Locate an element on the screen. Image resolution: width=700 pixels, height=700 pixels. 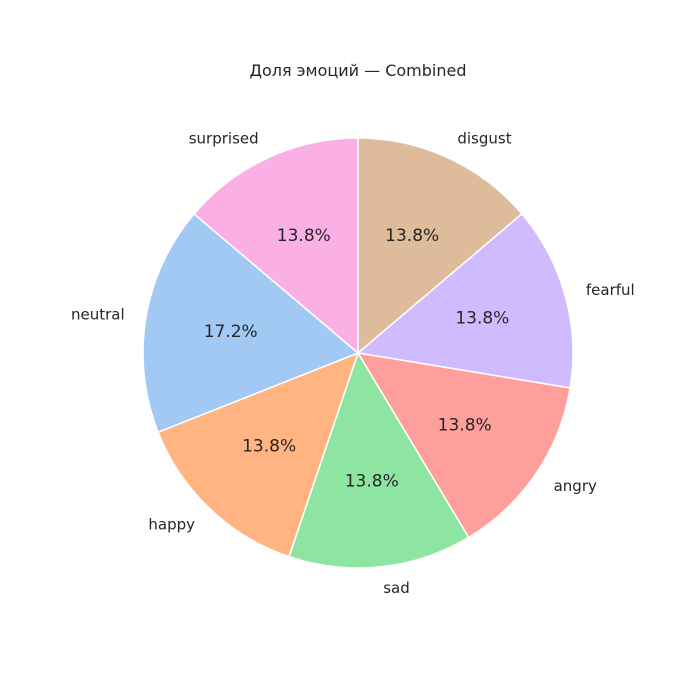
pie-percent-label-surprised: 13.8% is located at coordinates (304, 236).